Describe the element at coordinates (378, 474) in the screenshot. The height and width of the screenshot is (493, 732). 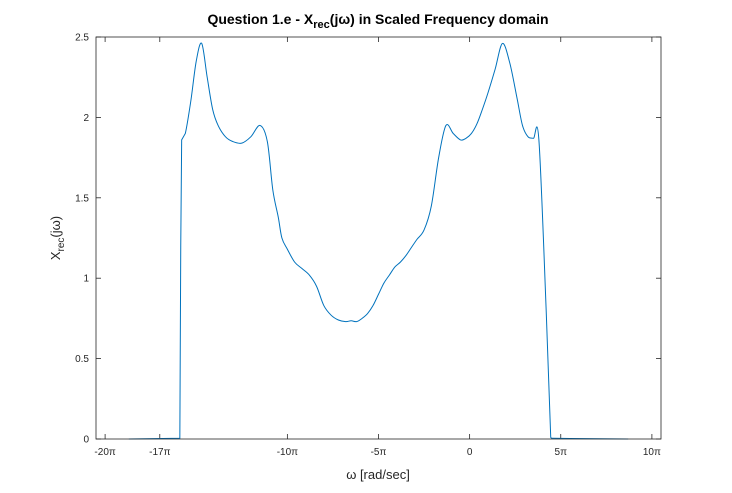
I see `x-axis-label: ω [rad/sec]` at that location.